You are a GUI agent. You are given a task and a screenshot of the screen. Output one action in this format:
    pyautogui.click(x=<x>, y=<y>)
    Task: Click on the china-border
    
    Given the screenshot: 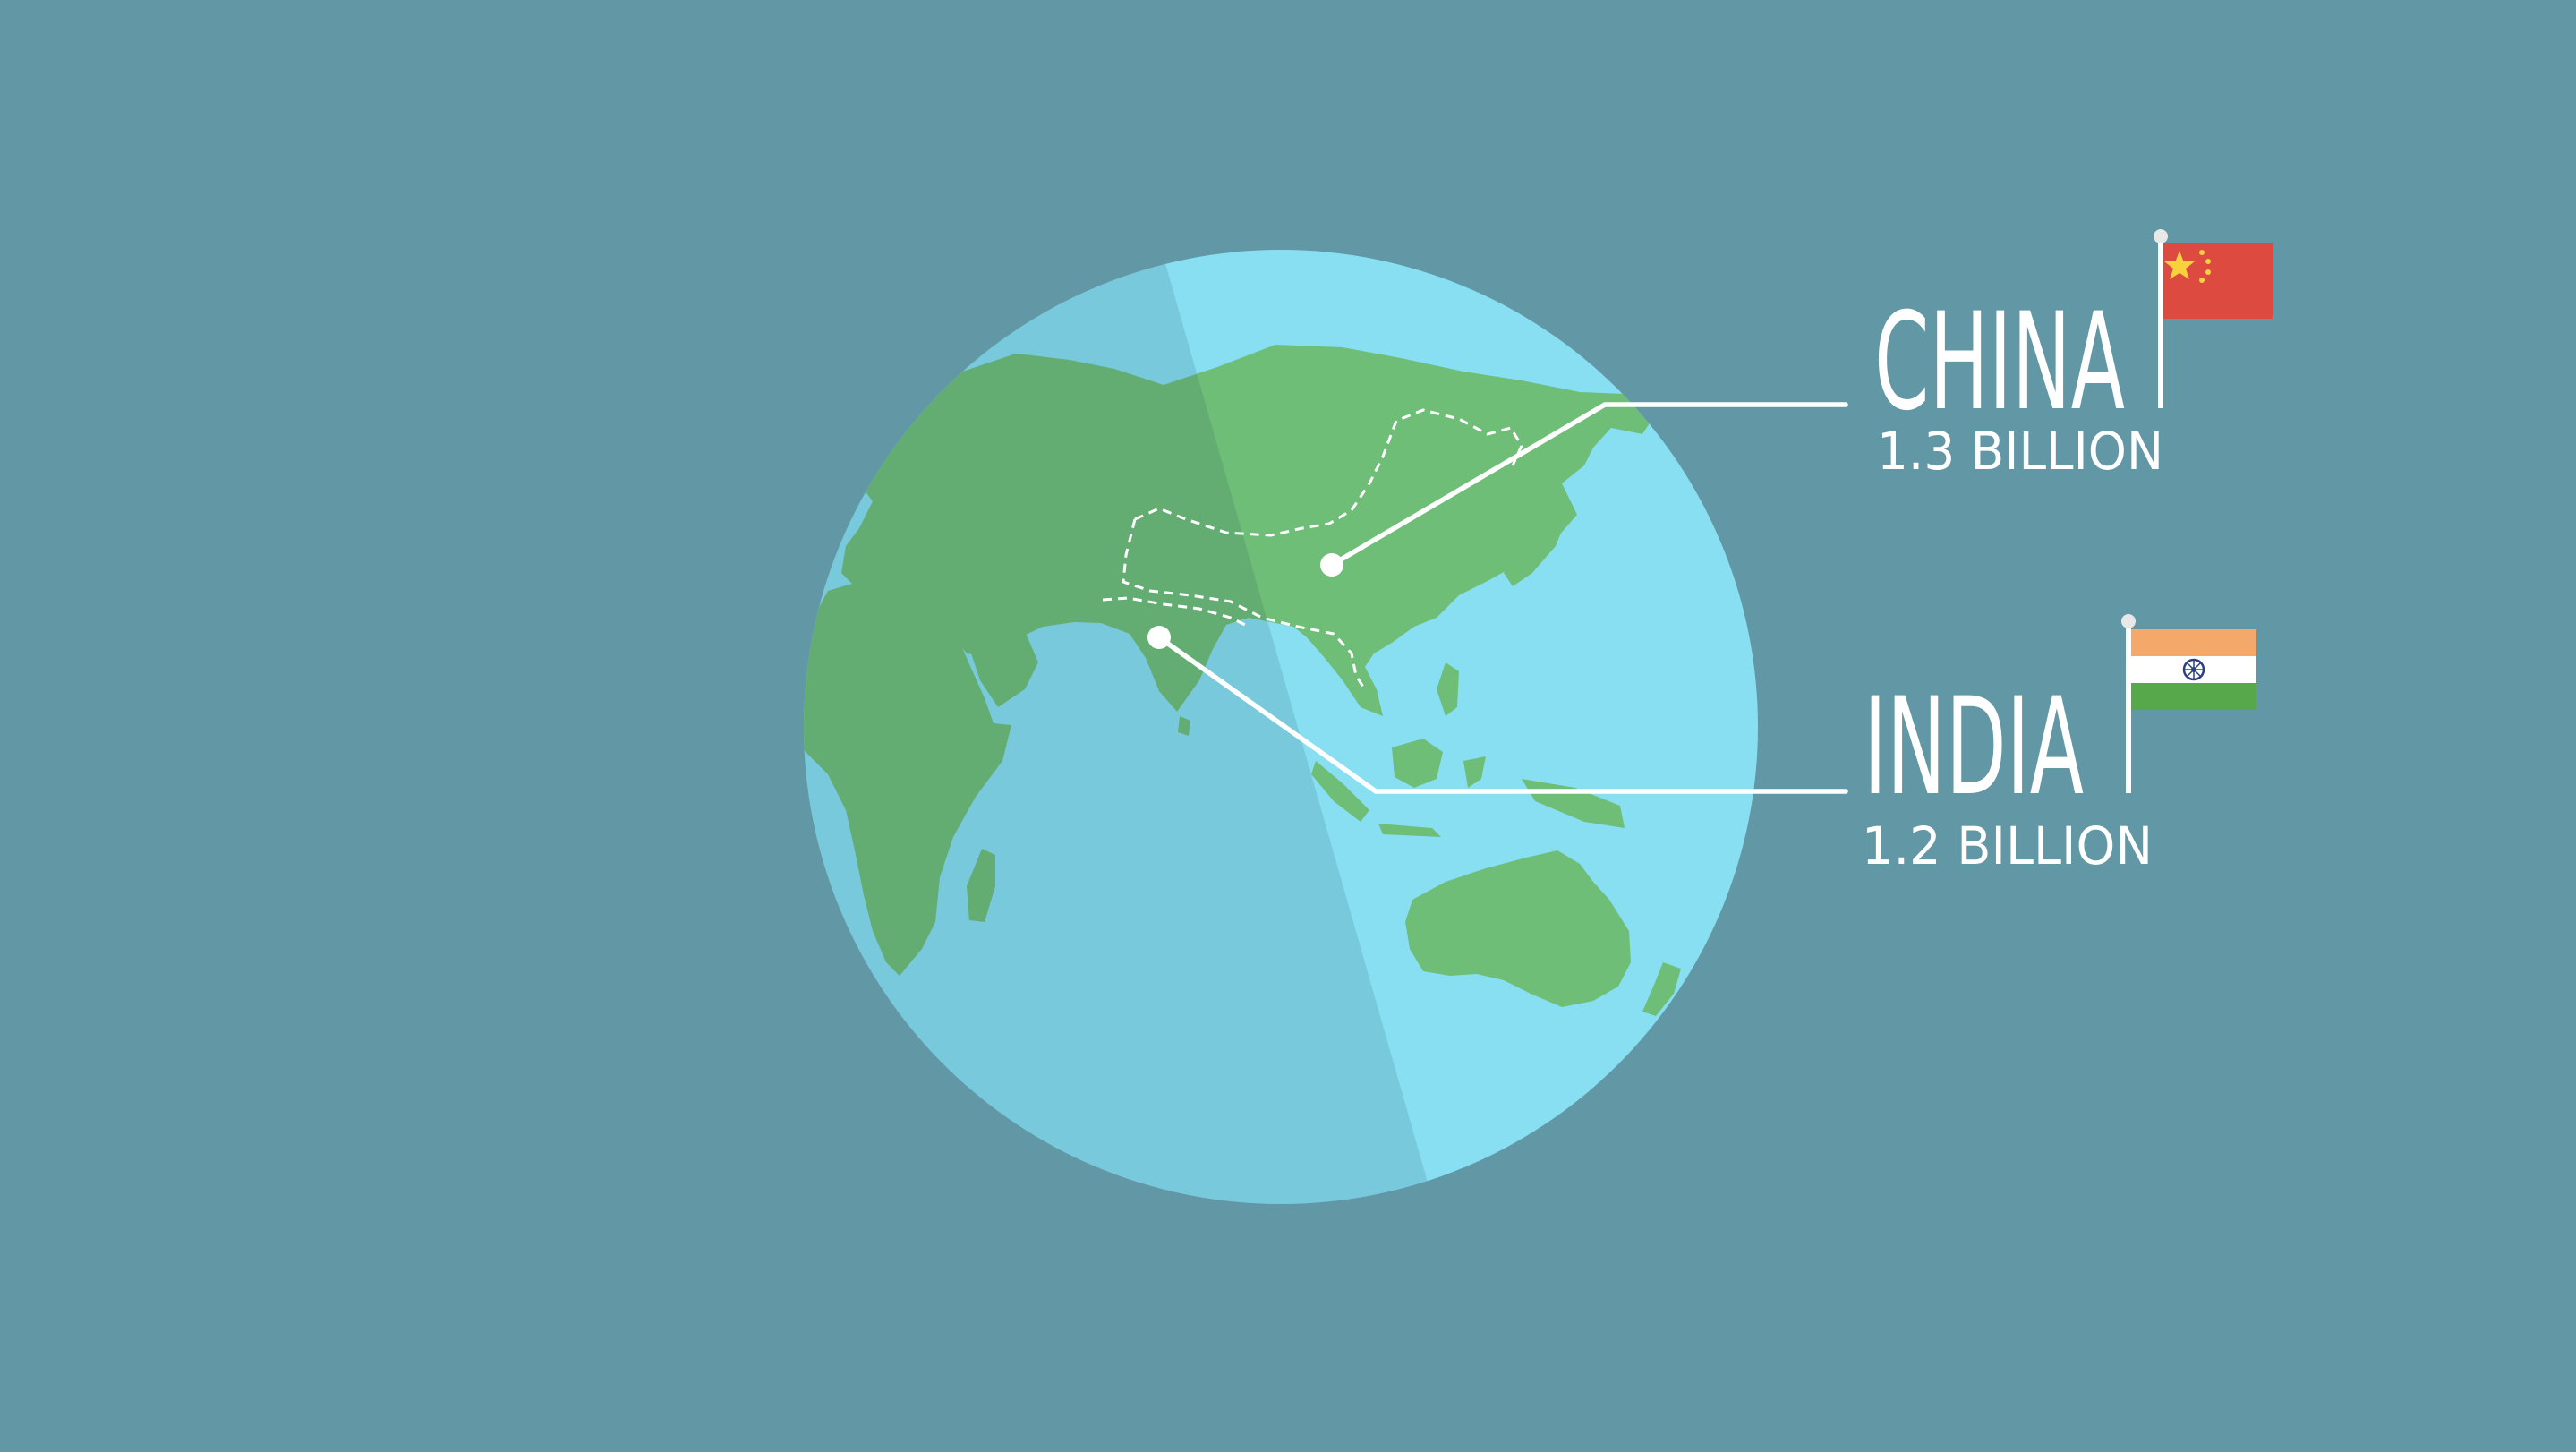 What is the action you would take?
    pyautogui.click(x=1322, y=549)
    